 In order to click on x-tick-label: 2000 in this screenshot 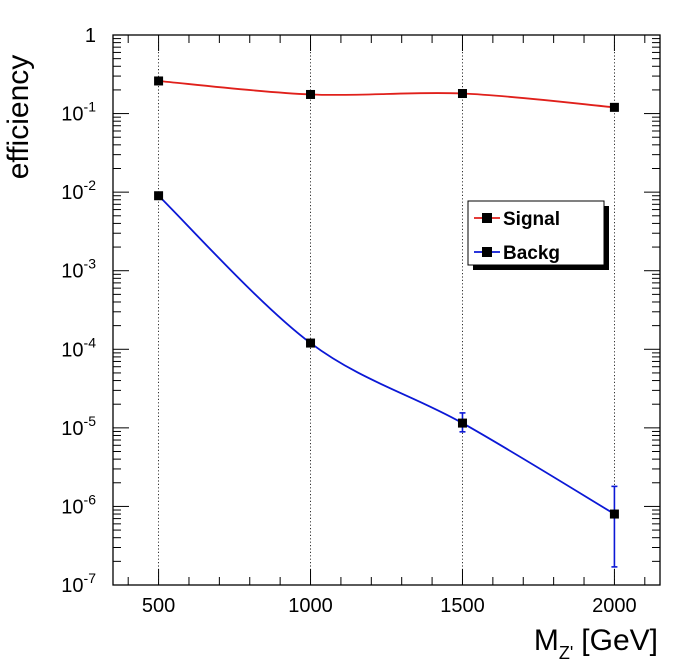, I will do `click(614, 606)`.